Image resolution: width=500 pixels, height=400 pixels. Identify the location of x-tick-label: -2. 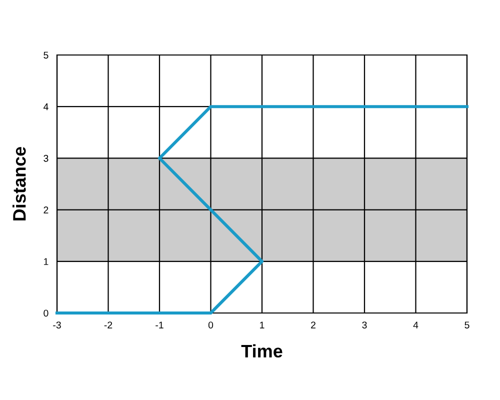
(108, 325).